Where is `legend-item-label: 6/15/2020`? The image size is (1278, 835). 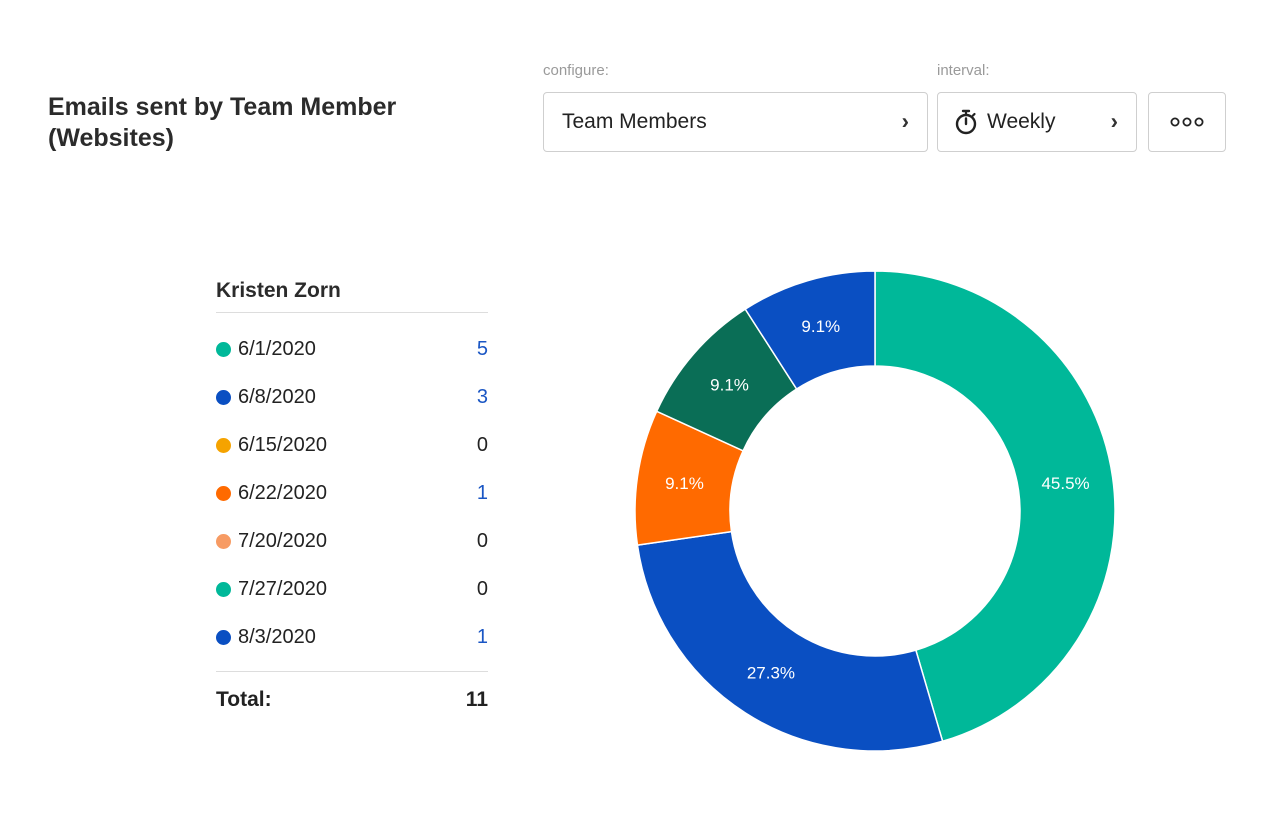 legend-item-label: 6/15/2020 is located at coordinates (282, 444).